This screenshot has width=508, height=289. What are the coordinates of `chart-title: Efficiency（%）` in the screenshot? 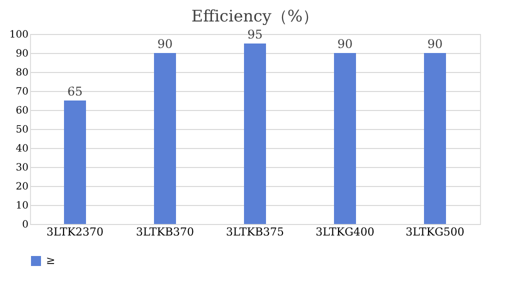 It's located at (255, 16).